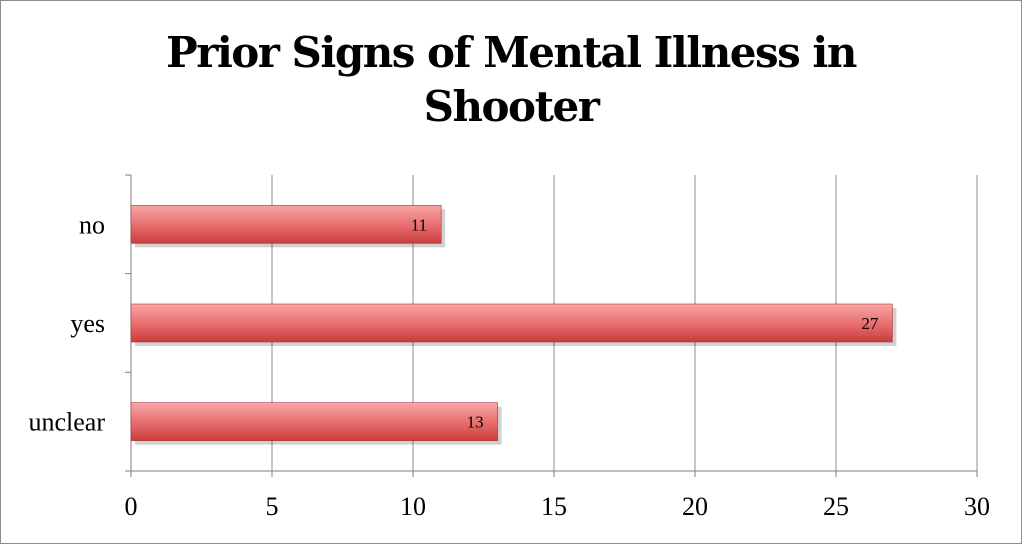 This screenshot has width=1022, height=544. What do you see at coordinates (286, 224) in the screenshot?
I see `bar-no` at bounding box center [286, 224].